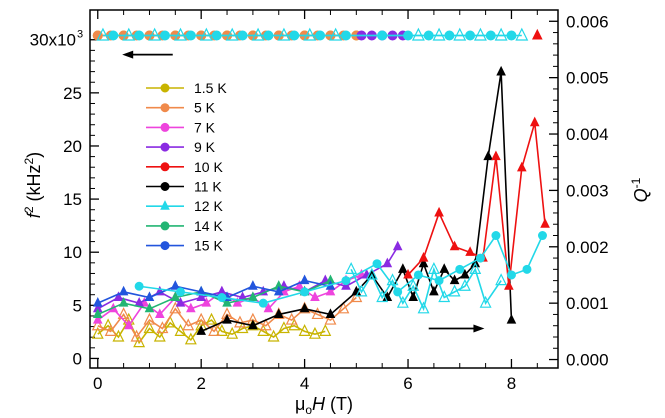 Image resolution: width=665 pixels, height=418 pixels. Describe the element at coordinates (587, 78) in the screenshot. I see `y-right-tick-label: 0.005` at that location.